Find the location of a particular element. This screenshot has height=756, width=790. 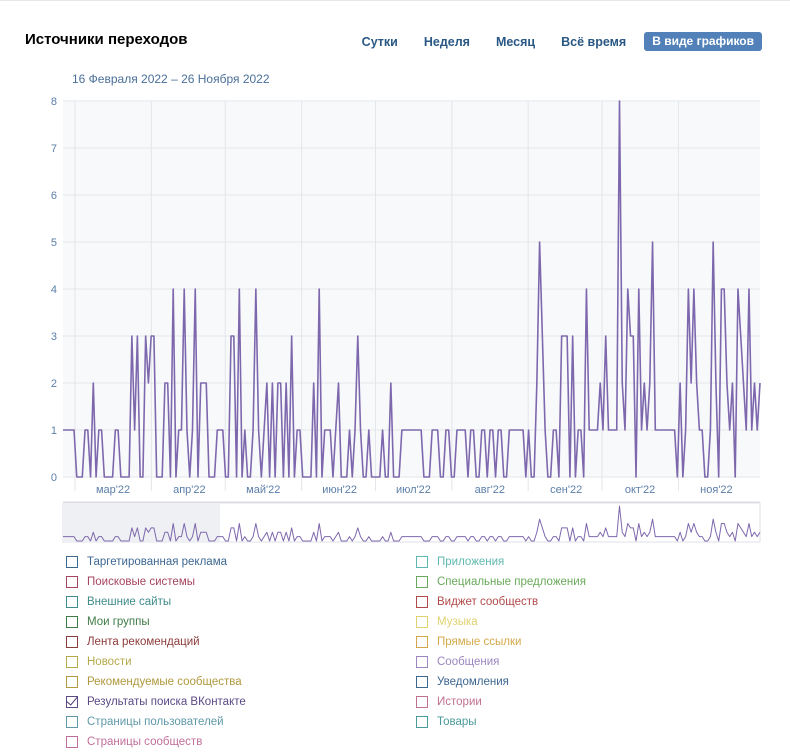

legend-item: Специальные предложения is located at coordinates (501, 582).